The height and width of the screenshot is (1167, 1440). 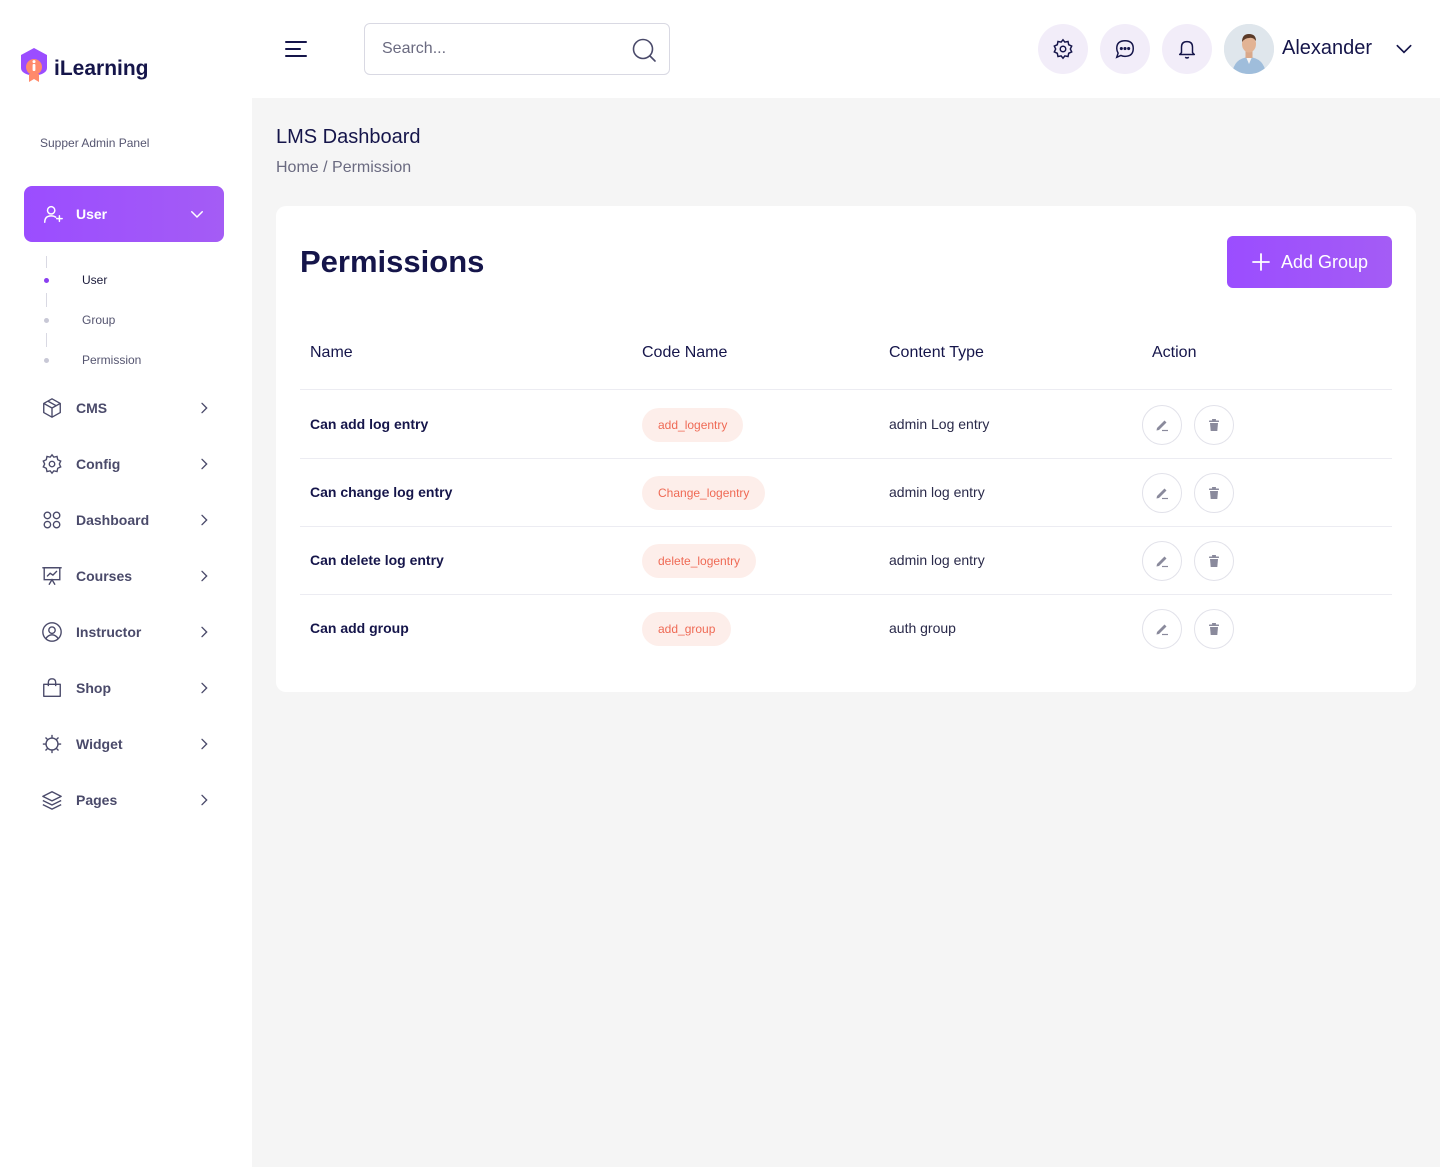 What do you see at coordinates (99, 744) in the screenshot?
I see `sidebar-item-label: Widget` at bounding box center [99, 744].